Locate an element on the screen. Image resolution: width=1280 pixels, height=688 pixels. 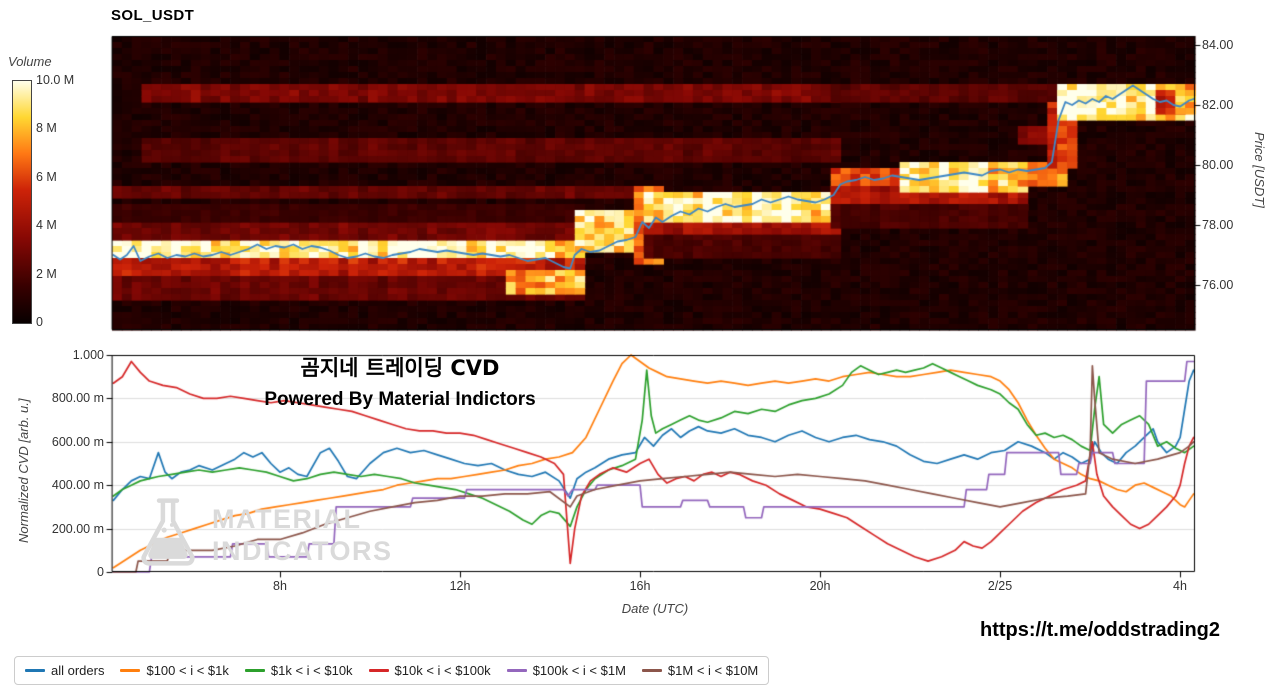
cvd-tick: 800.00 m is located at coordinates (77, 398).